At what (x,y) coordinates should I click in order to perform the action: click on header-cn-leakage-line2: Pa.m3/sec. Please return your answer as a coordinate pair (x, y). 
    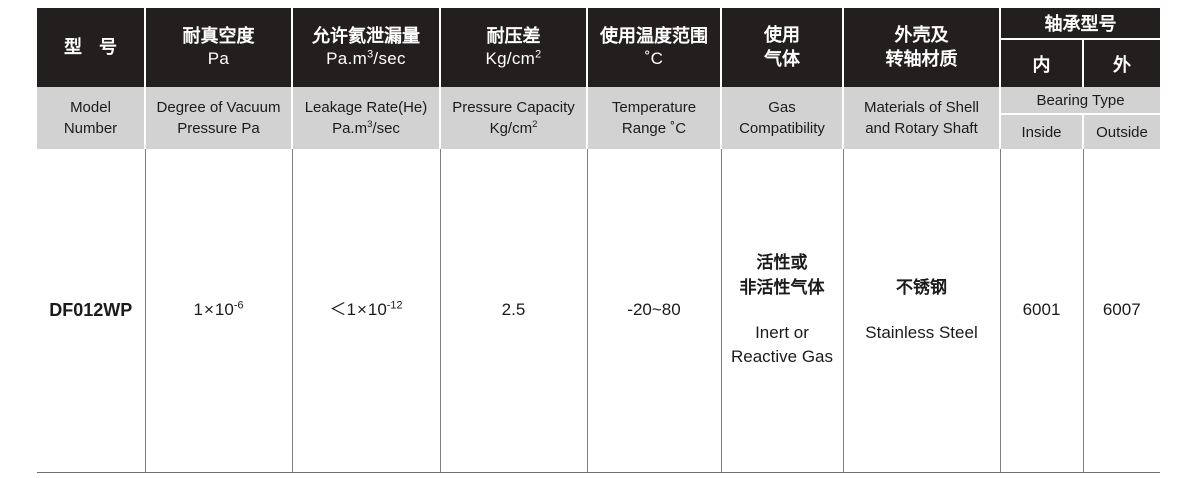
    Looking at the image, I should click on (366, 59).